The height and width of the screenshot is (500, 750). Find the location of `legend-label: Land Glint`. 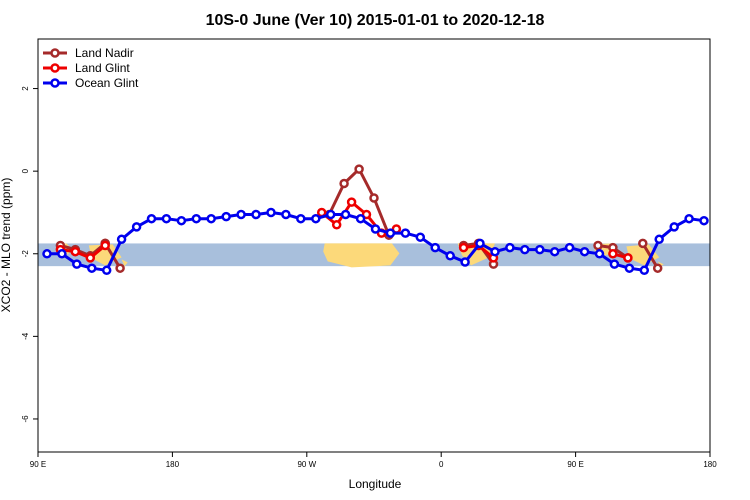

legend-label: Land Glint is located at coordinates (102, 68).